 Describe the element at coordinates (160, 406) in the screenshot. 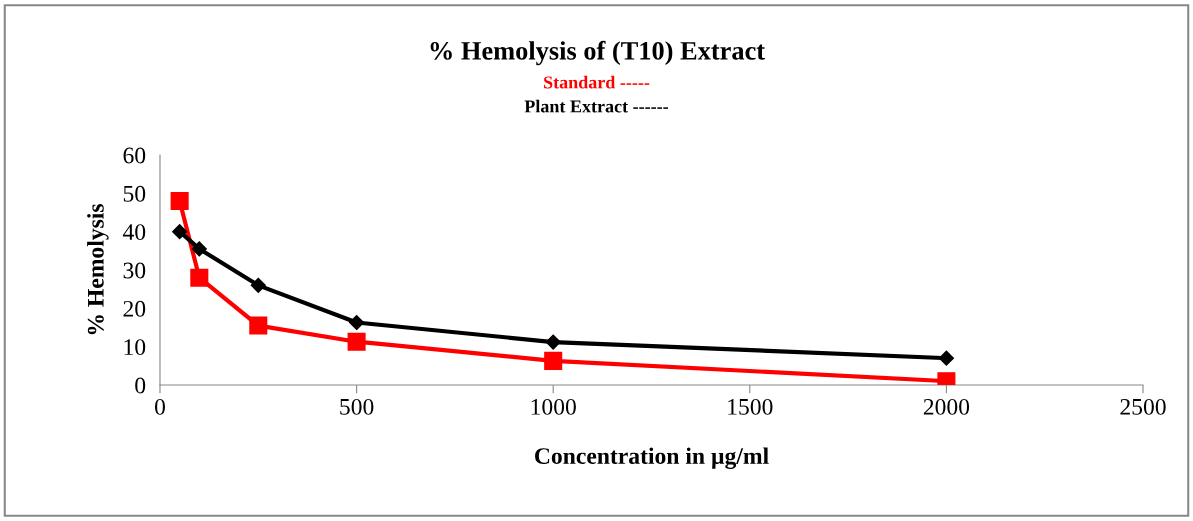

I see `x-tick-label: 0` at that location.